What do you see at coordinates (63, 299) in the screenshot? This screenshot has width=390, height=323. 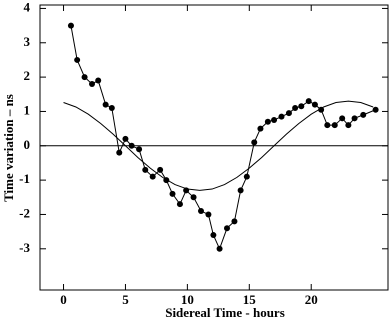 I see `x-tick-label: 0` at bounding box center [63, 299].